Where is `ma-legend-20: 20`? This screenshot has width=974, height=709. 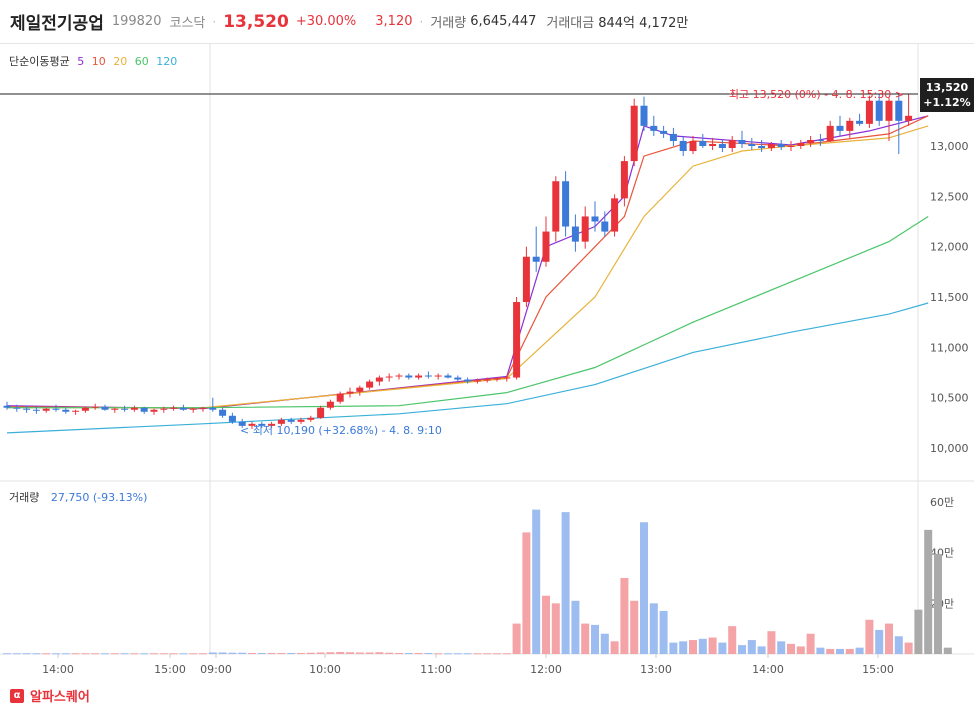 ma-legend-20: 20 is located at coordinates (120, 61).